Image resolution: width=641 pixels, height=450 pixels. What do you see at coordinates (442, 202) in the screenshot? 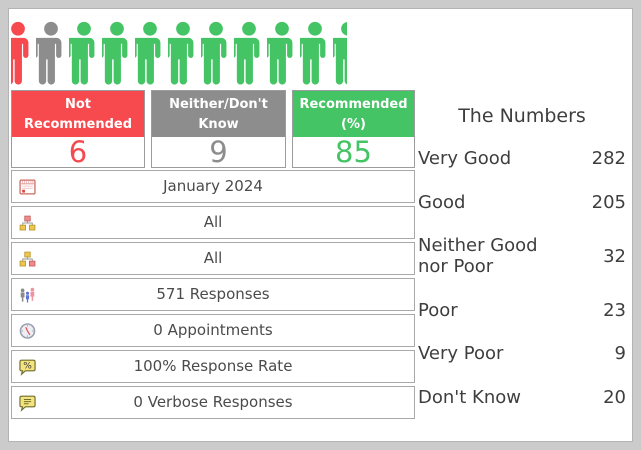
I see `numbers-row-label: Good` at bounding box center [442, 202].